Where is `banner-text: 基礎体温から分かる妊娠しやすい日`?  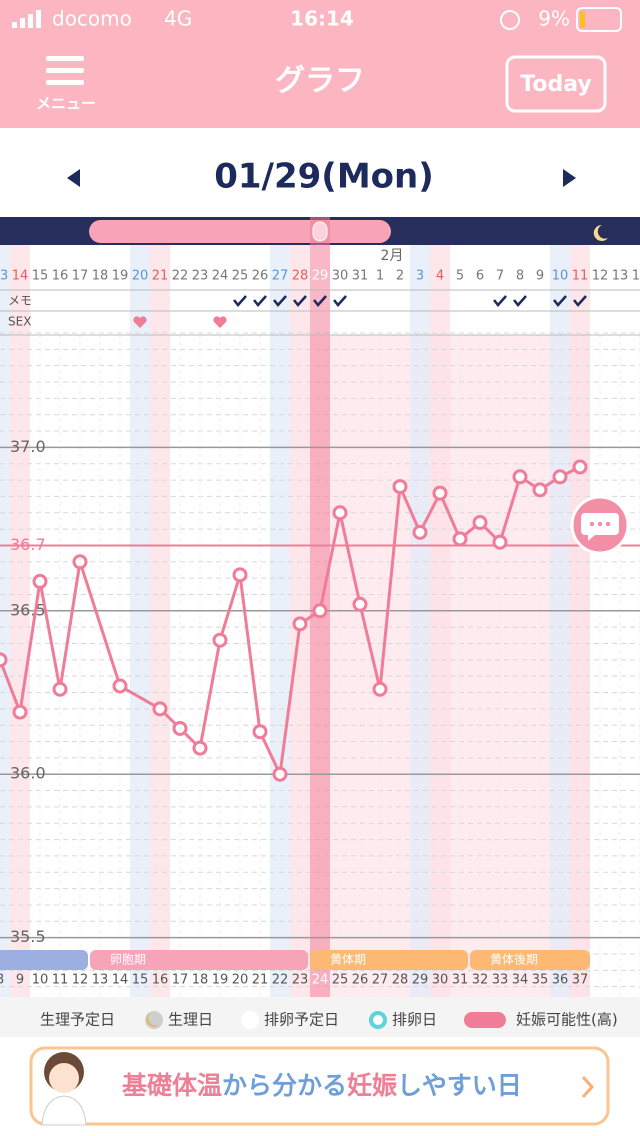
banner-text: 基礎体温から分かる妊娠しやすい日 is located at coordinates (322, 1085).